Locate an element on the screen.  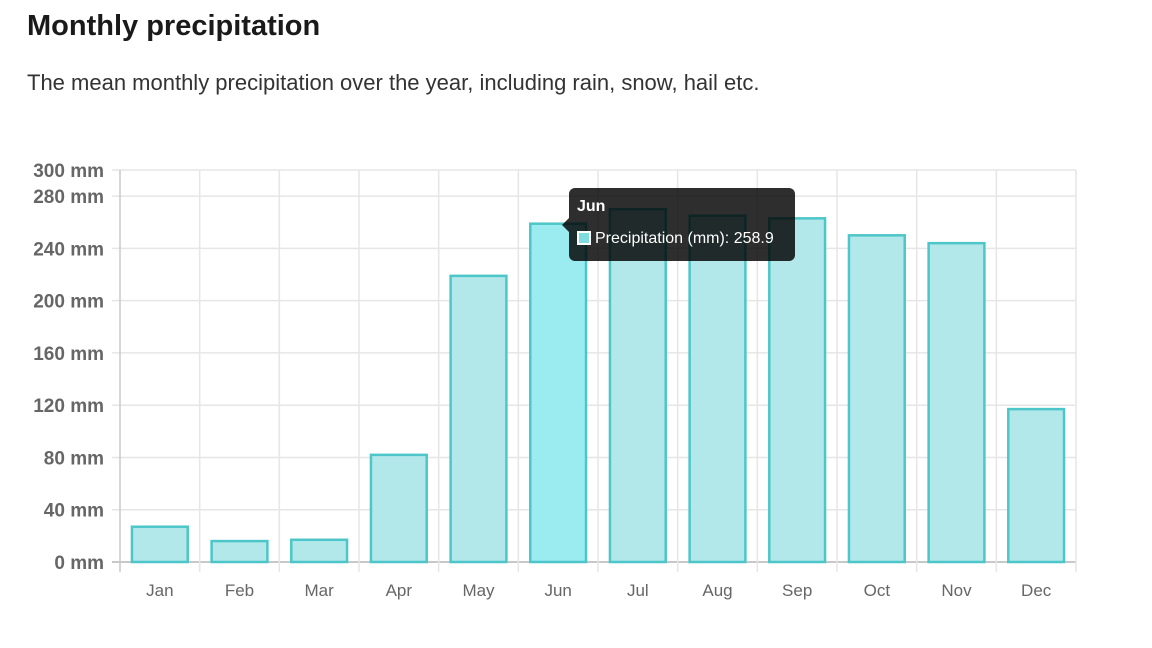
bar-jun is located at coordinates (558, 393).